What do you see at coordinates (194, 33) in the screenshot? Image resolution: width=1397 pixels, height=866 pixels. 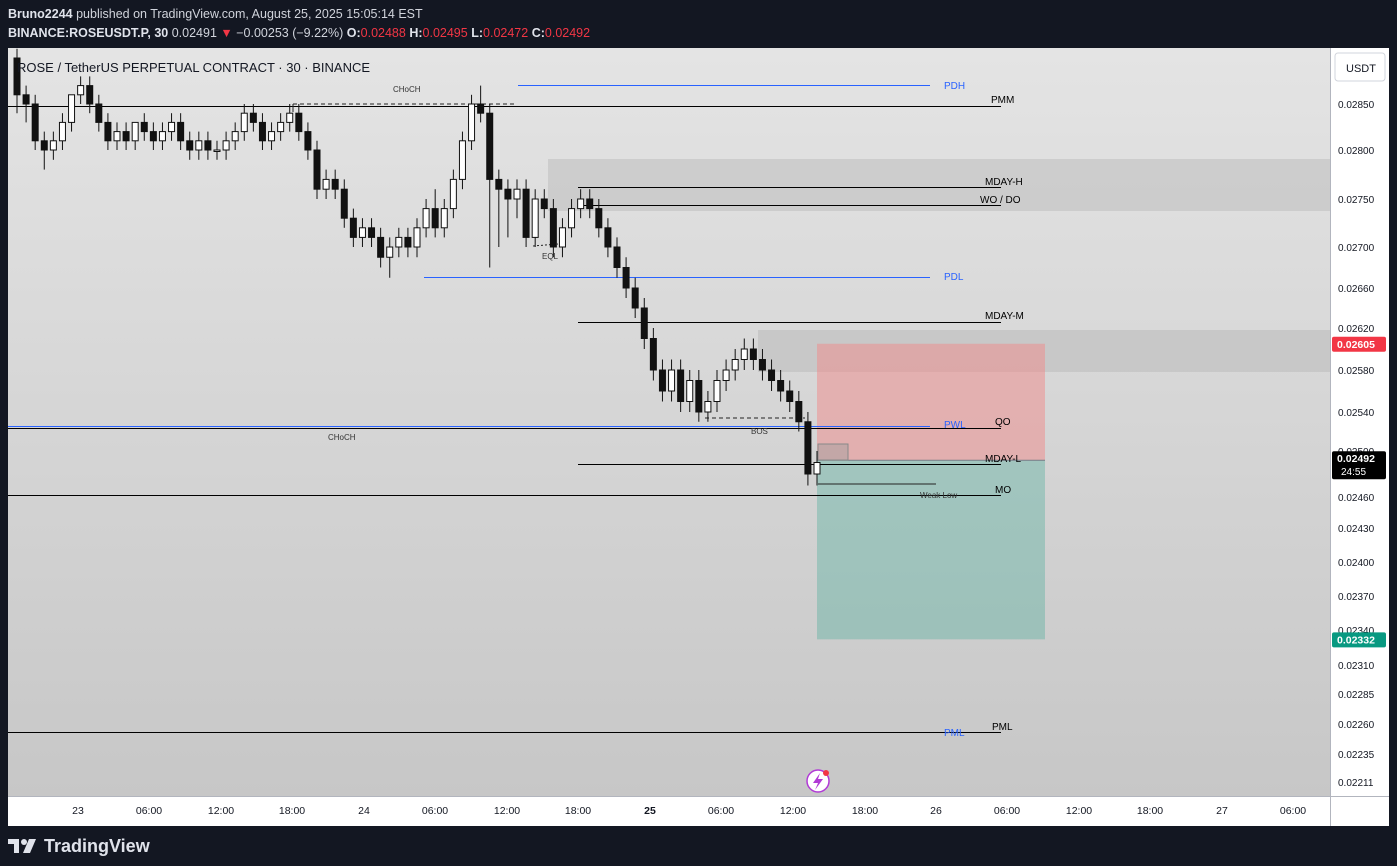 I see `last-price: 0.02491` at bounding box center [194, 33].